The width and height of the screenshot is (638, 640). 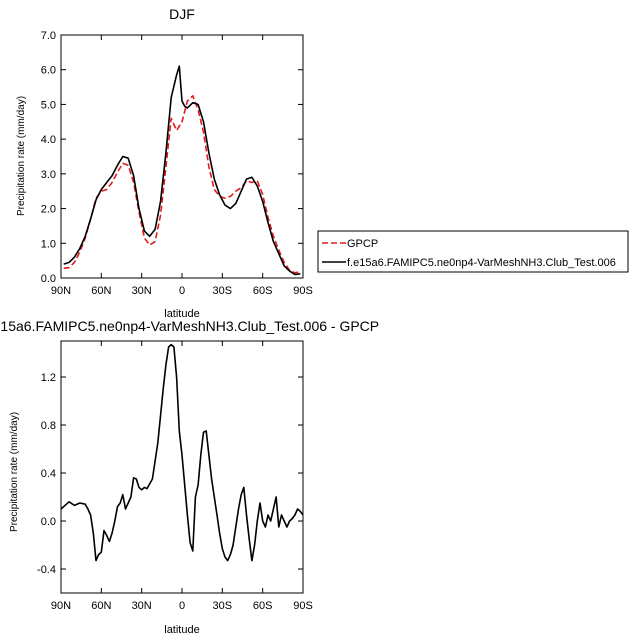 What do you see at coordinates (182, 291) in the screenshot?
I see `top-x-tick-label: 0` at bounding box center [182, 291].